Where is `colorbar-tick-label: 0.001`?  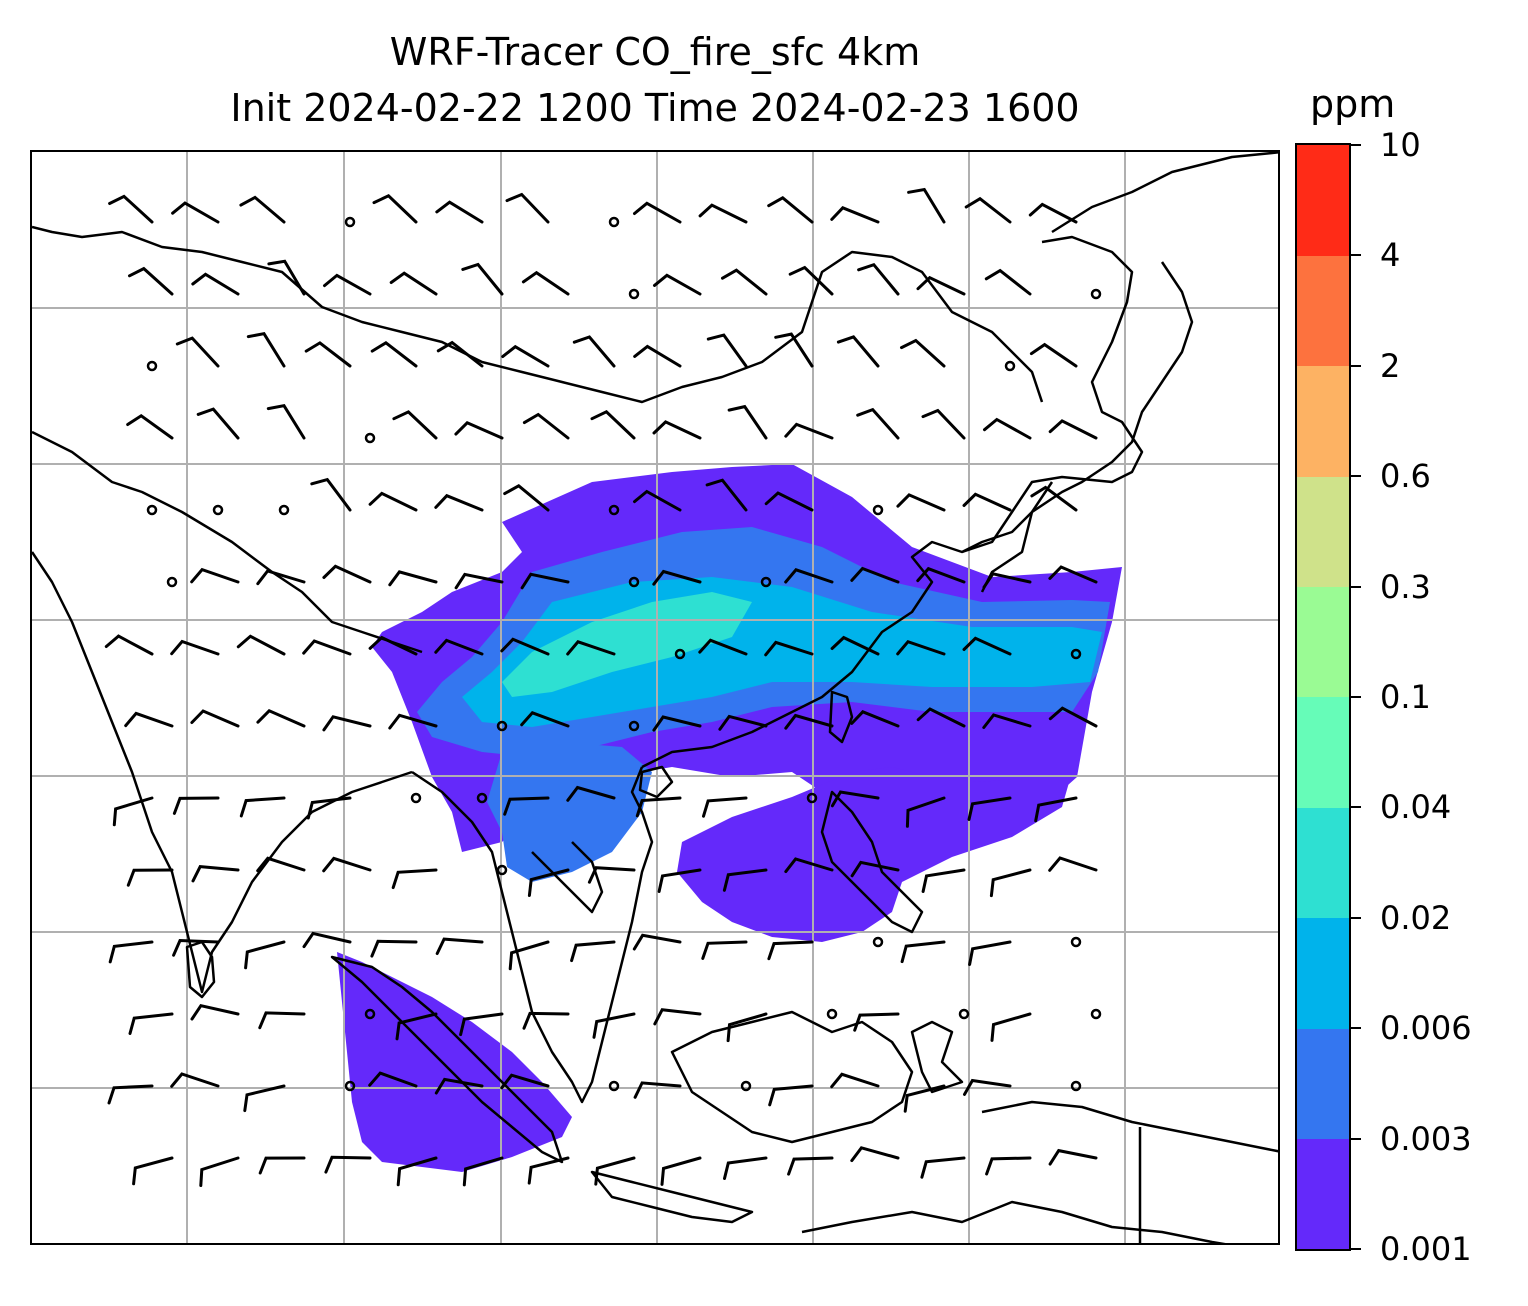 colorbar-tick-label: 0.001 is located at coordinates (1426, 1249).